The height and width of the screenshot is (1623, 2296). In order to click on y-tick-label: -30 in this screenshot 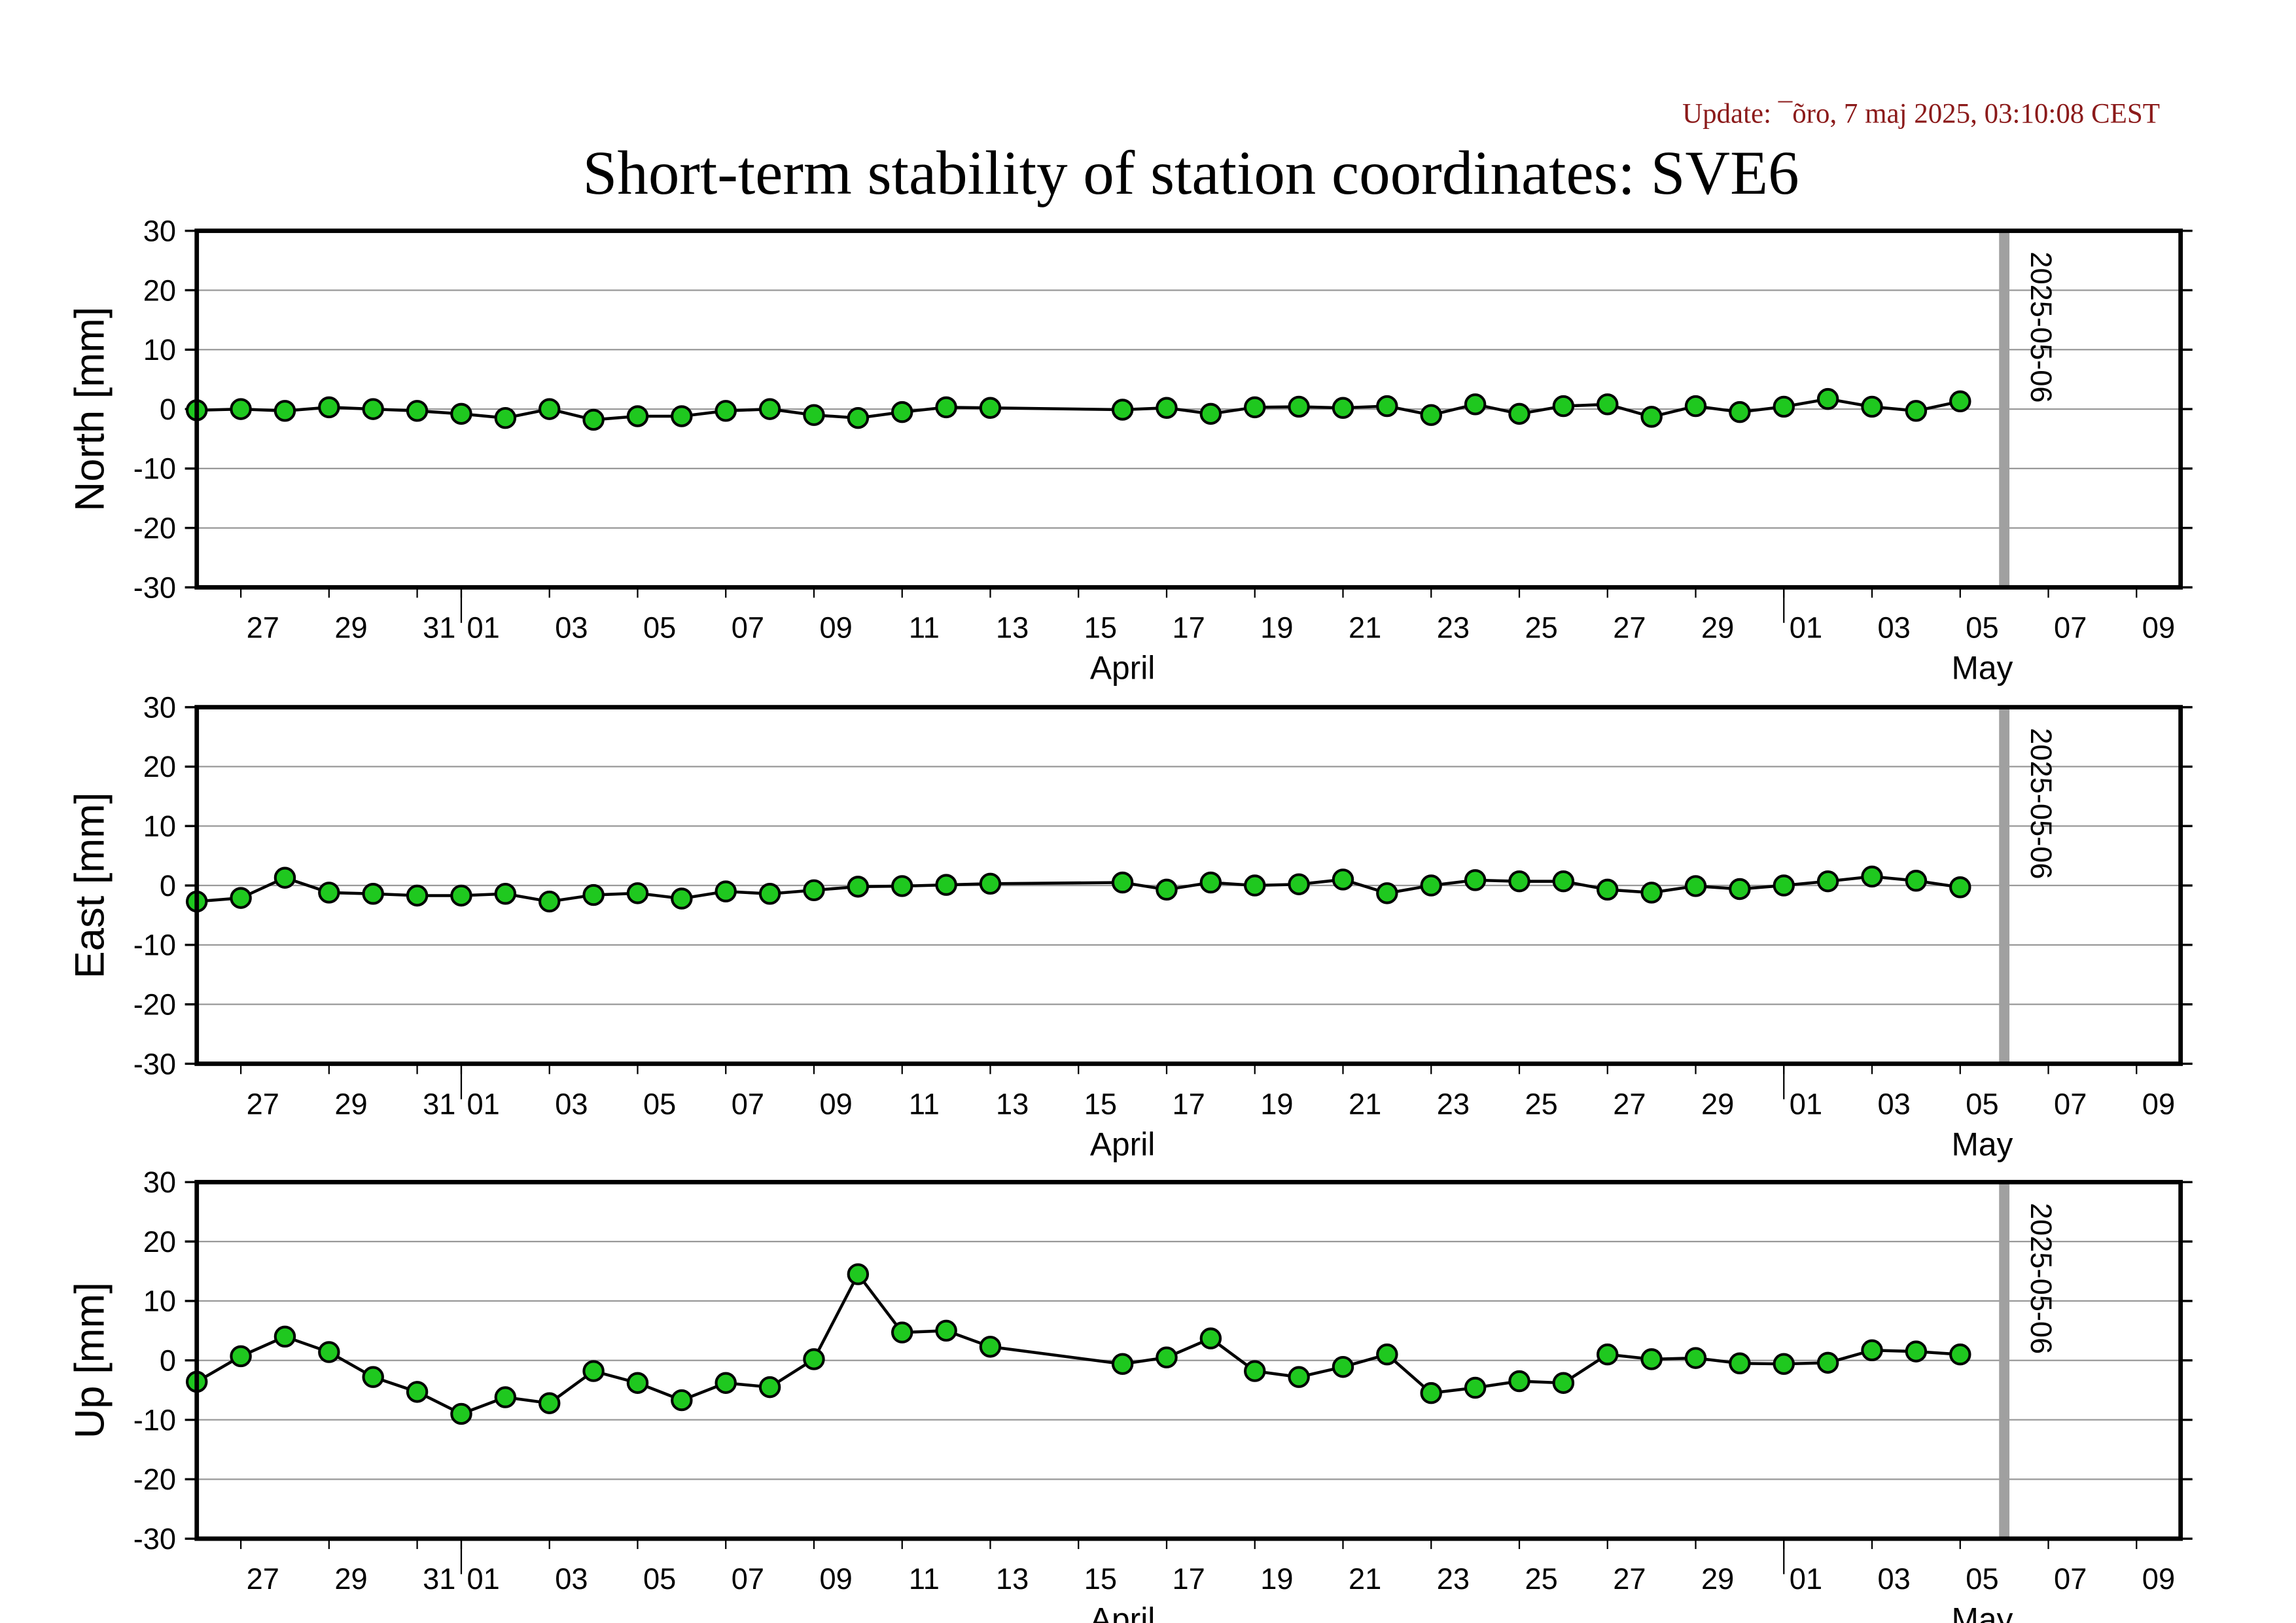, I will do `click(154, 587)`.